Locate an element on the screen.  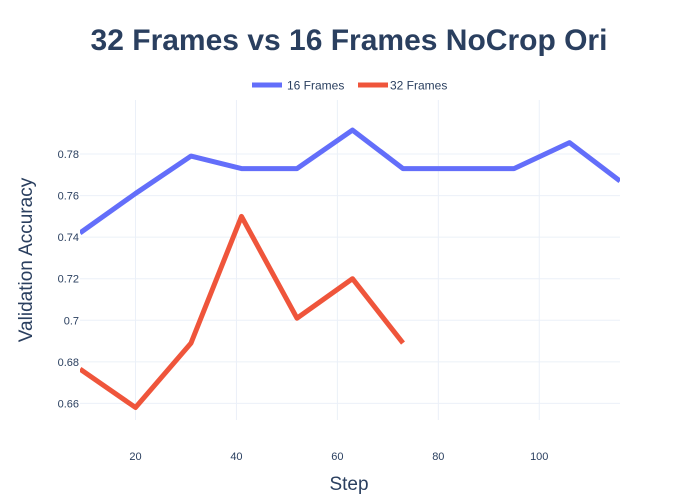
legend-item-16-frames: 16 Frames is located at coordinates (298, 86).